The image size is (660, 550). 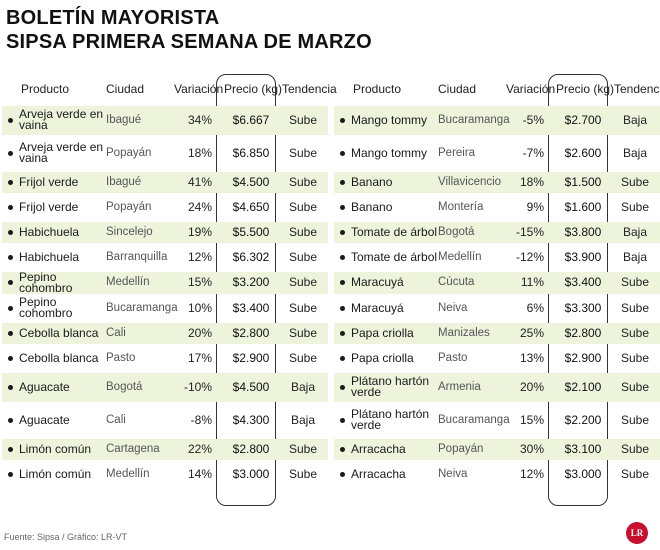 What do you see at coordinates (113, 18) in the screenshot?
I see `title-line-1: BOLETÍN MAYORISTA` at bounding box center [113, 18].